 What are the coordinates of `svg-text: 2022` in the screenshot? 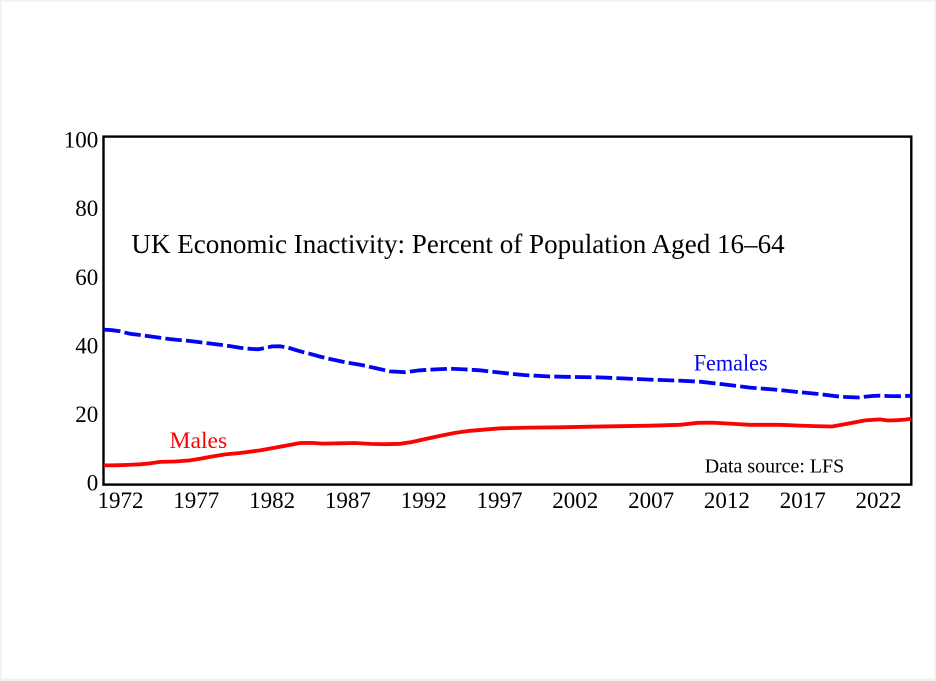 It's located at (879, 500).